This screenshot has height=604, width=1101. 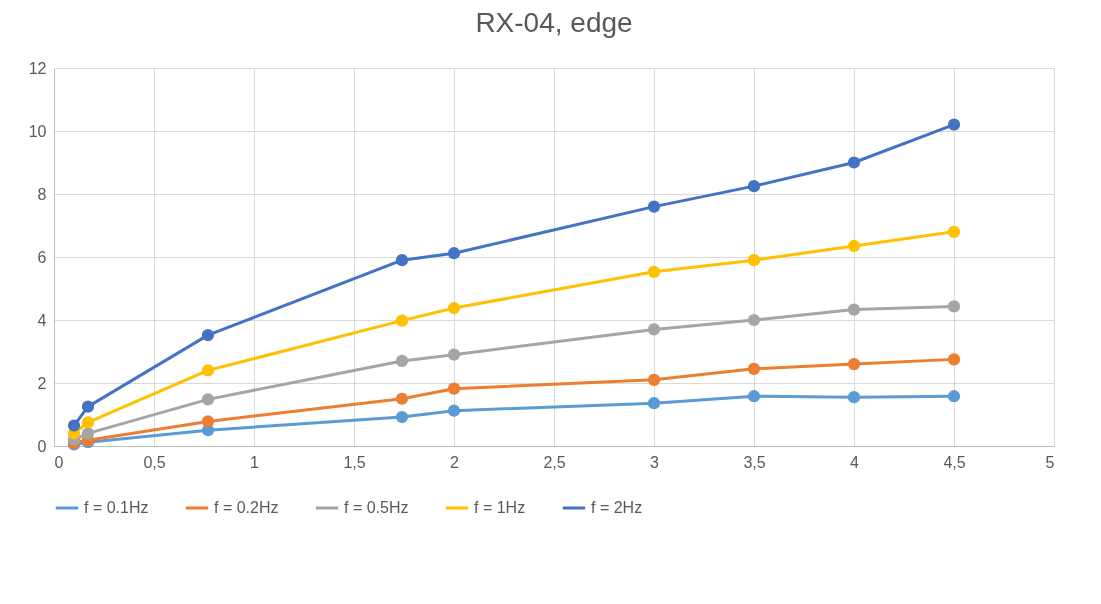 I want to click on x-tick-label: 0,5, so click(x=154, y=462).